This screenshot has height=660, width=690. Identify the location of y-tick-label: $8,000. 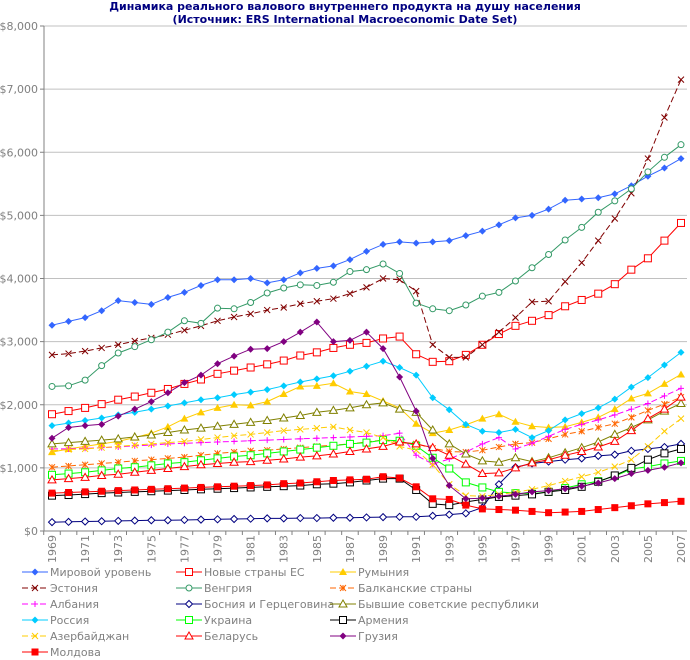
(19, 26).